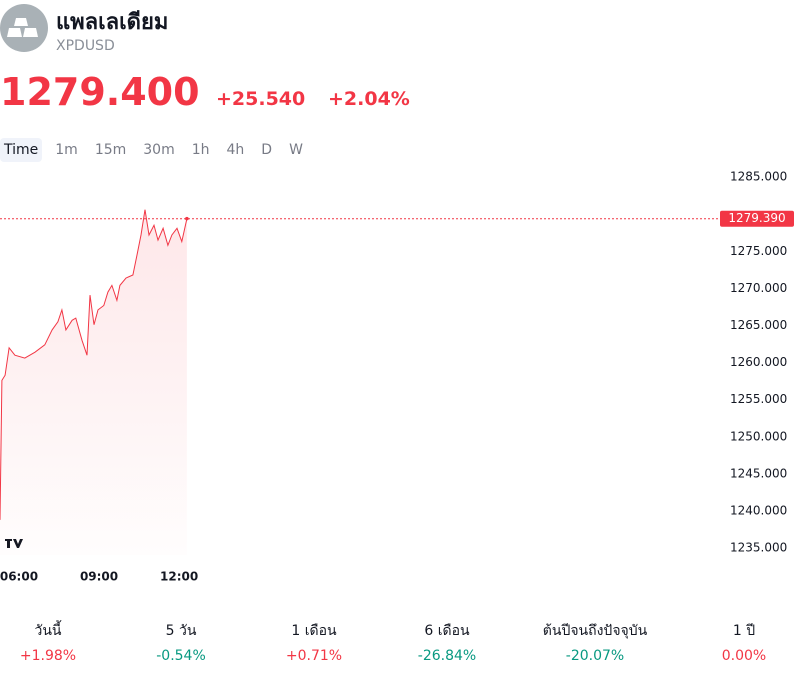  What do you see at coordinates (758, 325) in the screenshot?
I see `y-tick-label: 1265.000` at bounding box center [758, 325].